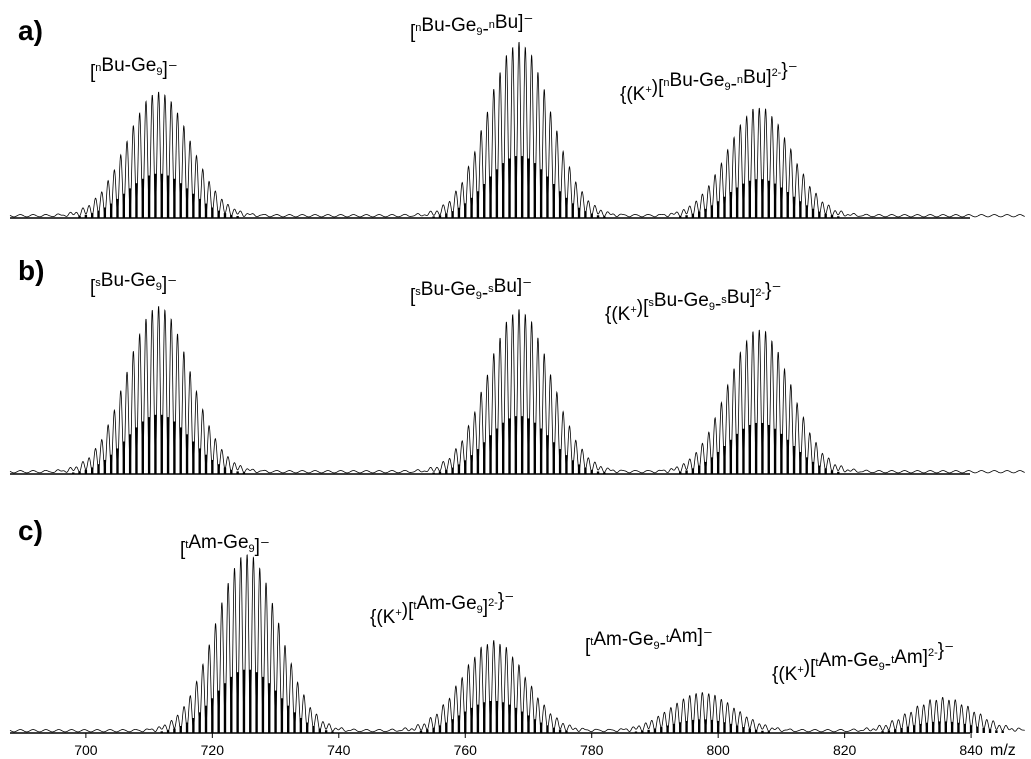  What do you see at coordinates (466, 750) in the screenshot?
I see `x-tick-label: 760` at bounding box center [466, 750].